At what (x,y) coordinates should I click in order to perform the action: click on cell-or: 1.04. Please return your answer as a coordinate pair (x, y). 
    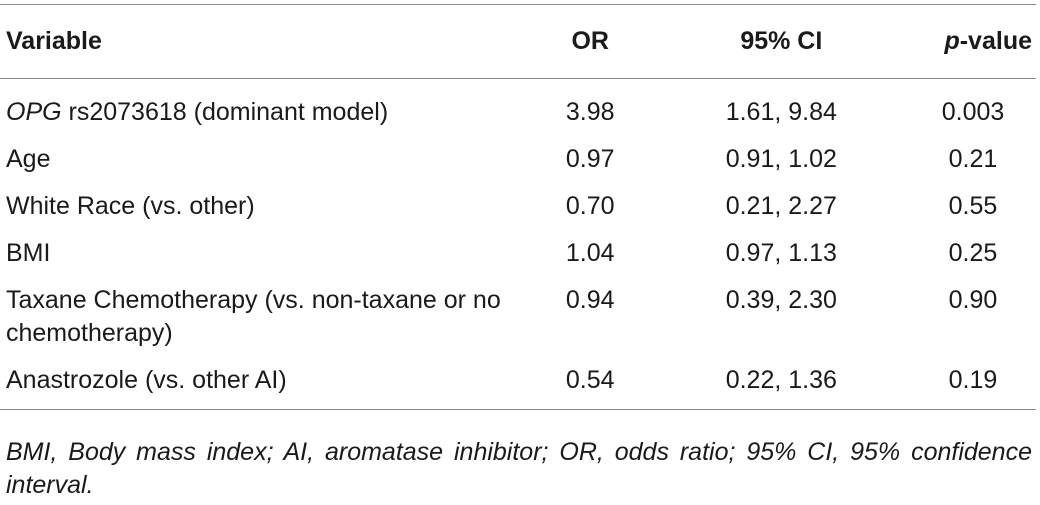
    Looking at the image, I should click on (590, 253).